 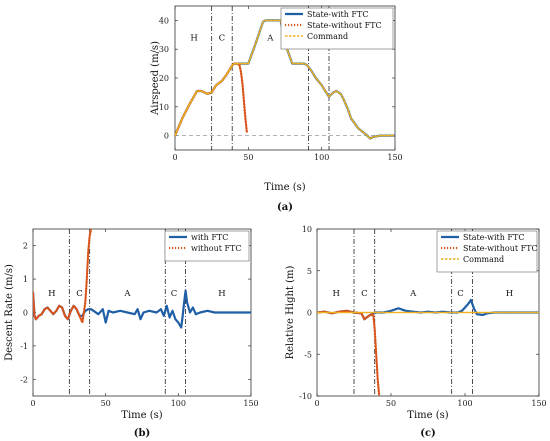 What do you see at coordinates (216, 248) in the screenshot?
I see `legend-entry: without FTC` at bounding box center [216, 248].